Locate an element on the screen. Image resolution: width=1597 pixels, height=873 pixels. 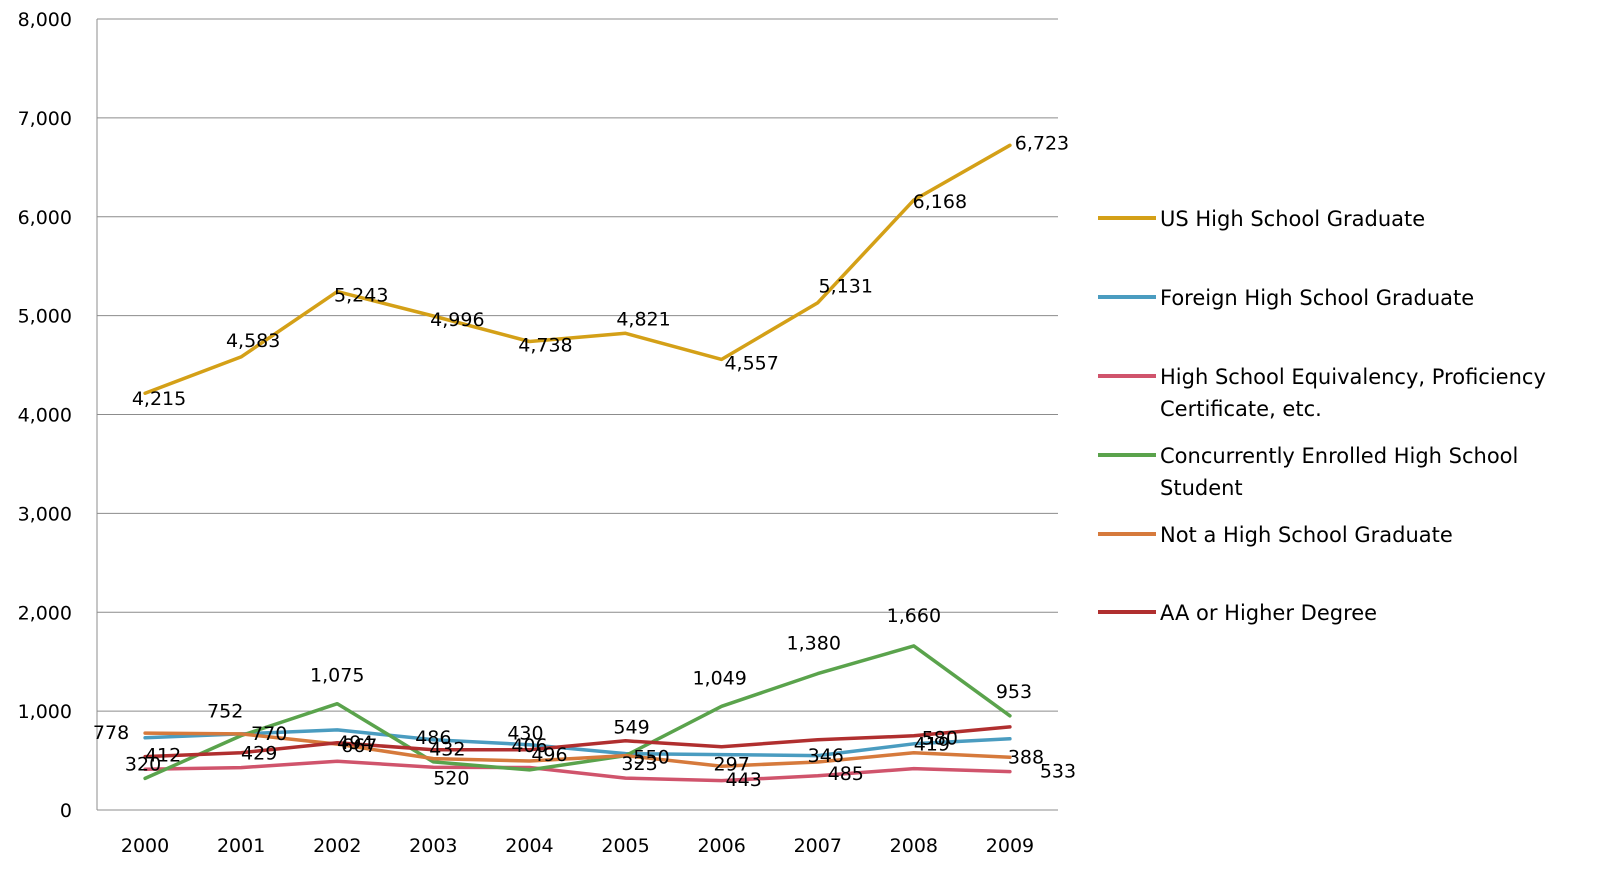
y-tick-label: 0 is located at coordinates (66, 811).